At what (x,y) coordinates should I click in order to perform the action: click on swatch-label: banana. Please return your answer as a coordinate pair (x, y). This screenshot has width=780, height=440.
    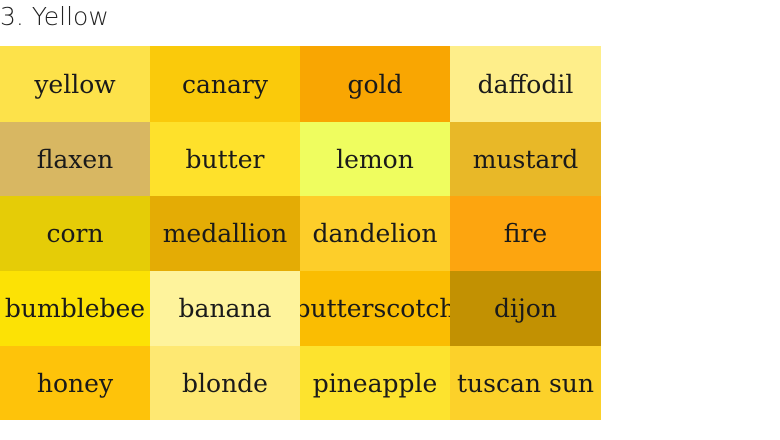
    Looking at the image, I should click on (225, 308).